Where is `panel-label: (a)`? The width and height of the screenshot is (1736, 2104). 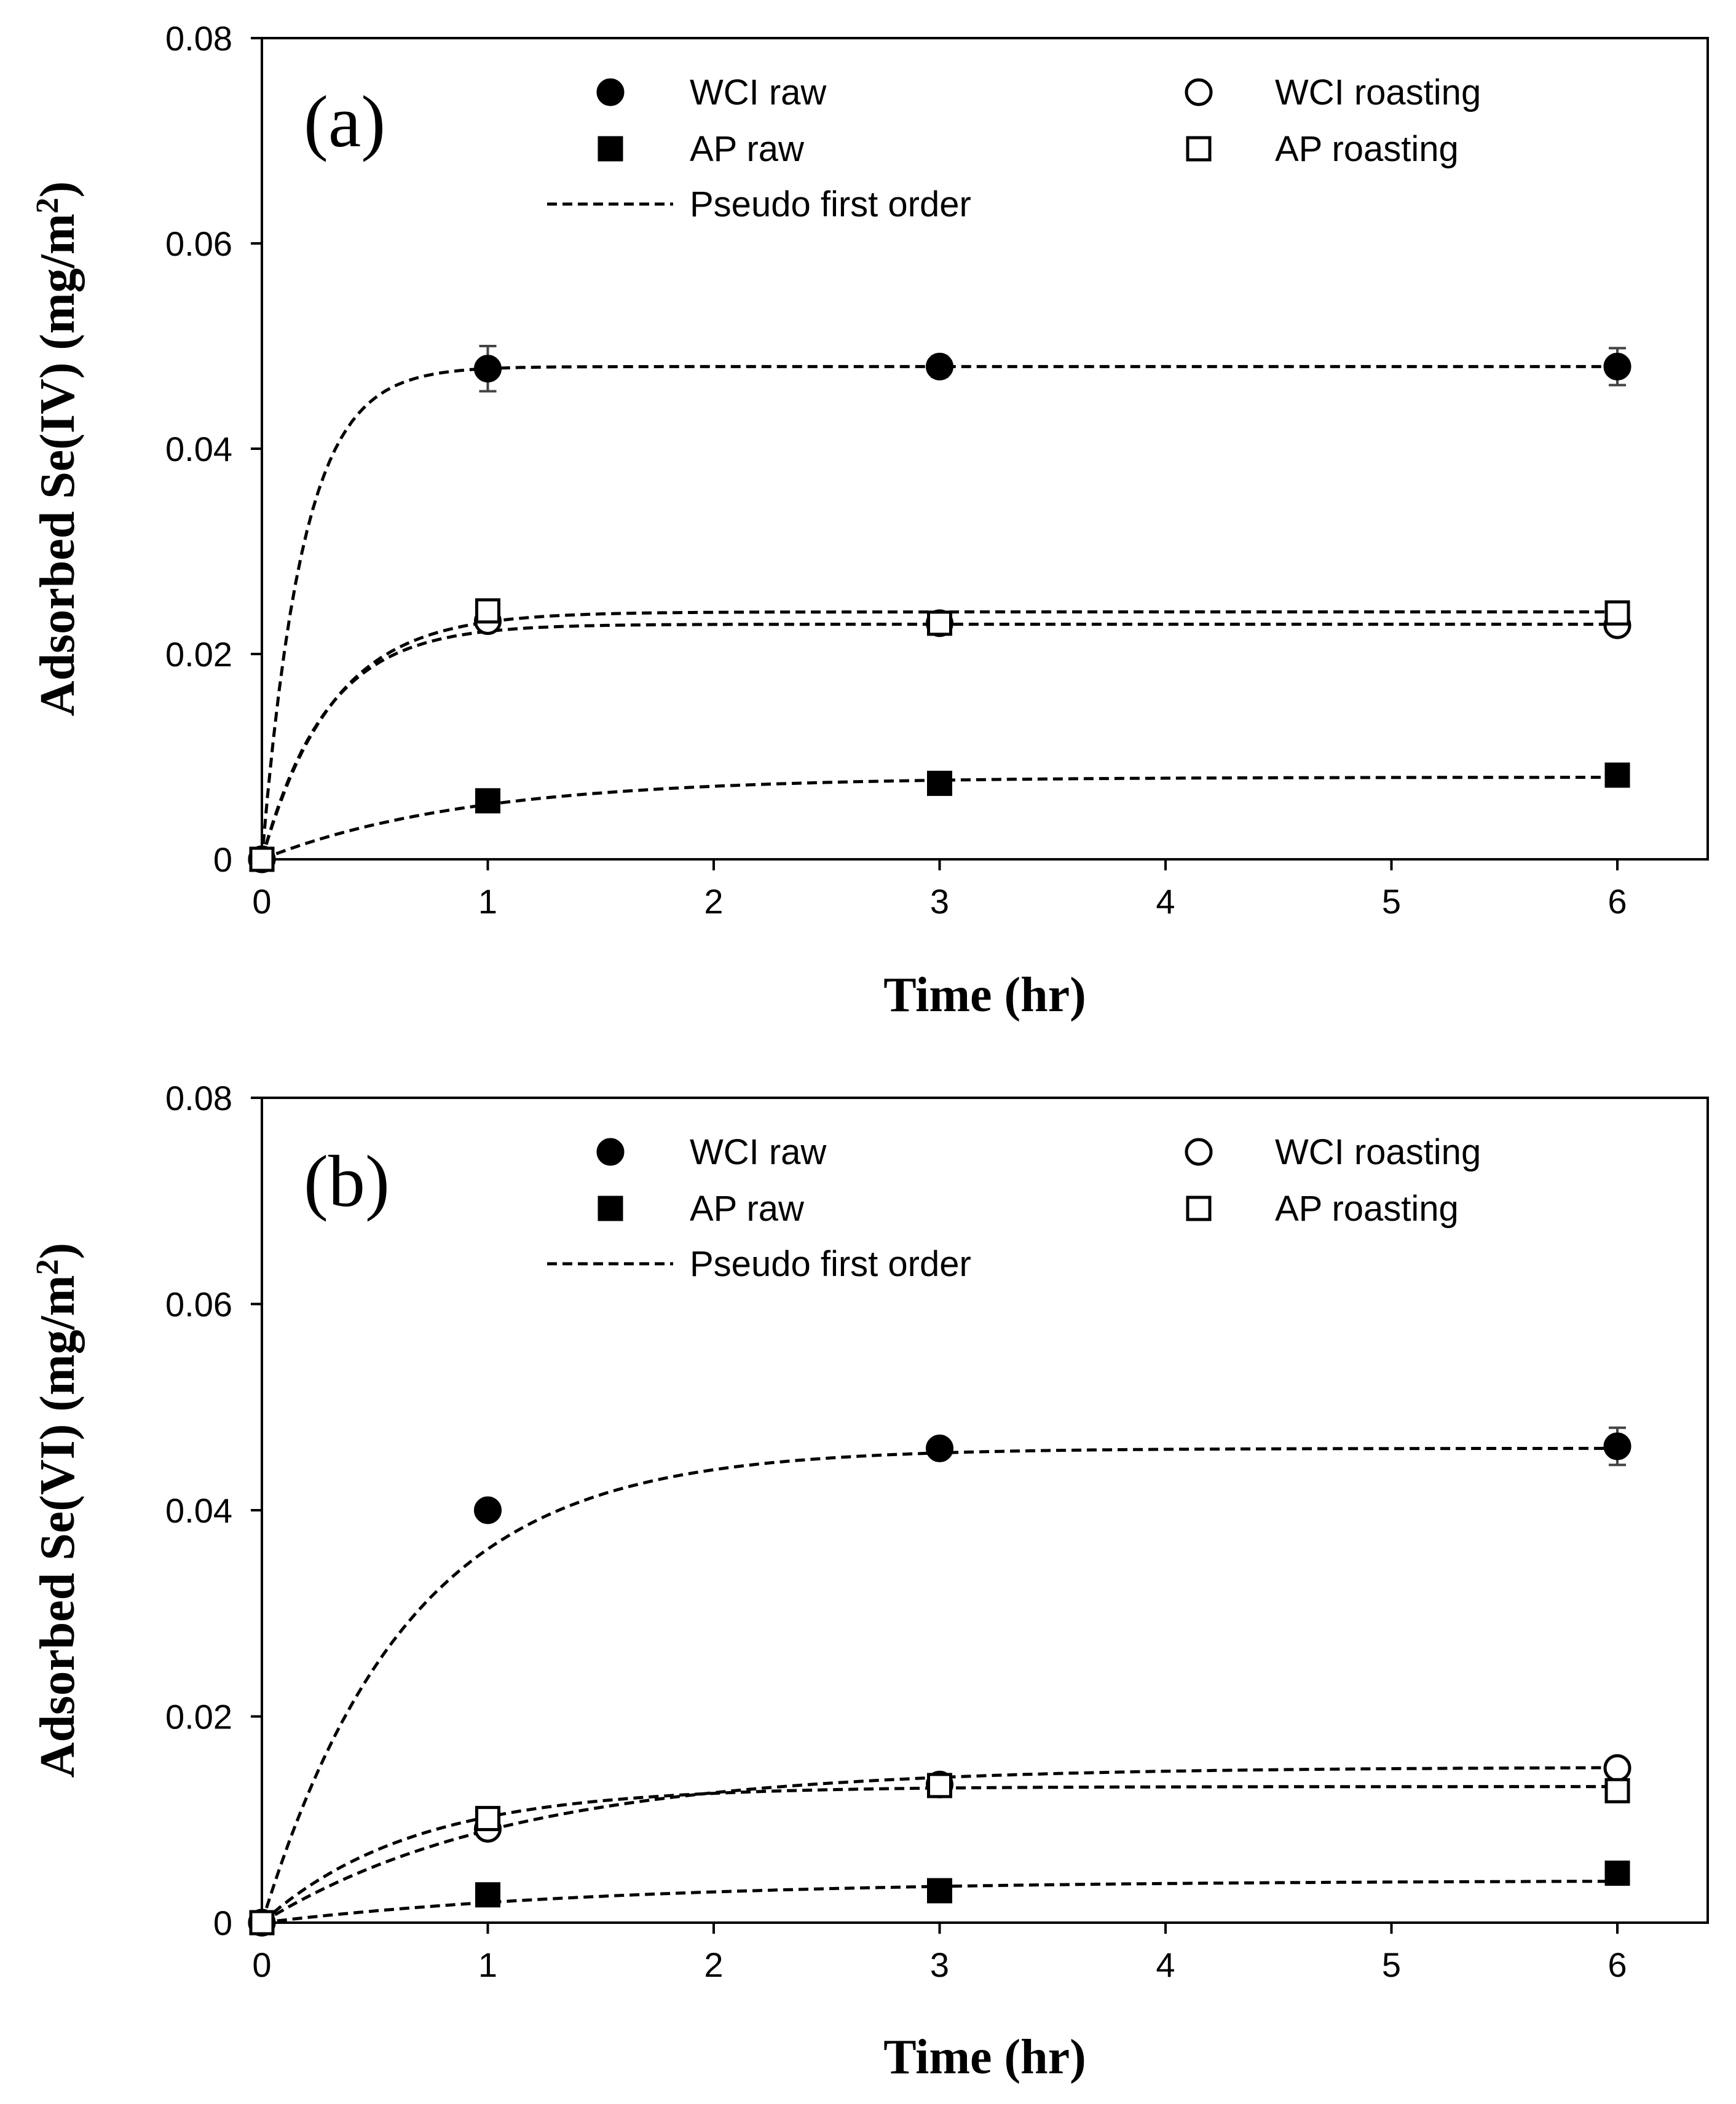 panel-label: (a) is located at coordinates (344, 122).